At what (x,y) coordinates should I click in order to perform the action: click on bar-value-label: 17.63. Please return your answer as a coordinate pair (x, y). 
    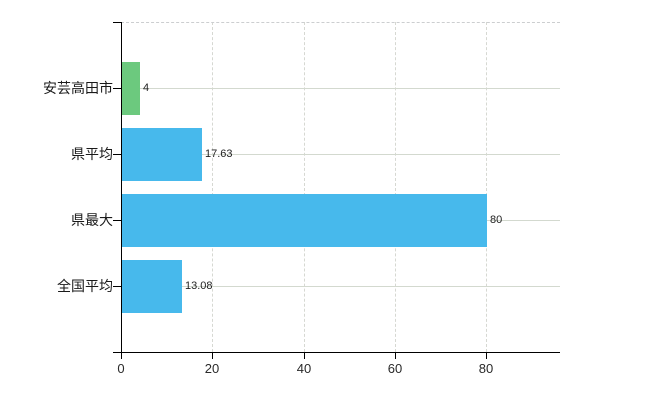
    Looking at the image, I should click on (219, 154).